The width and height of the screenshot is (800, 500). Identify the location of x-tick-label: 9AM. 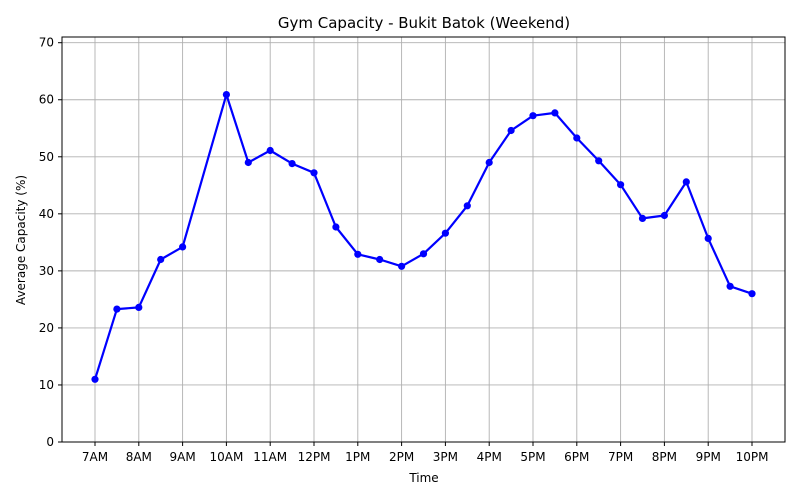
(182, 457).